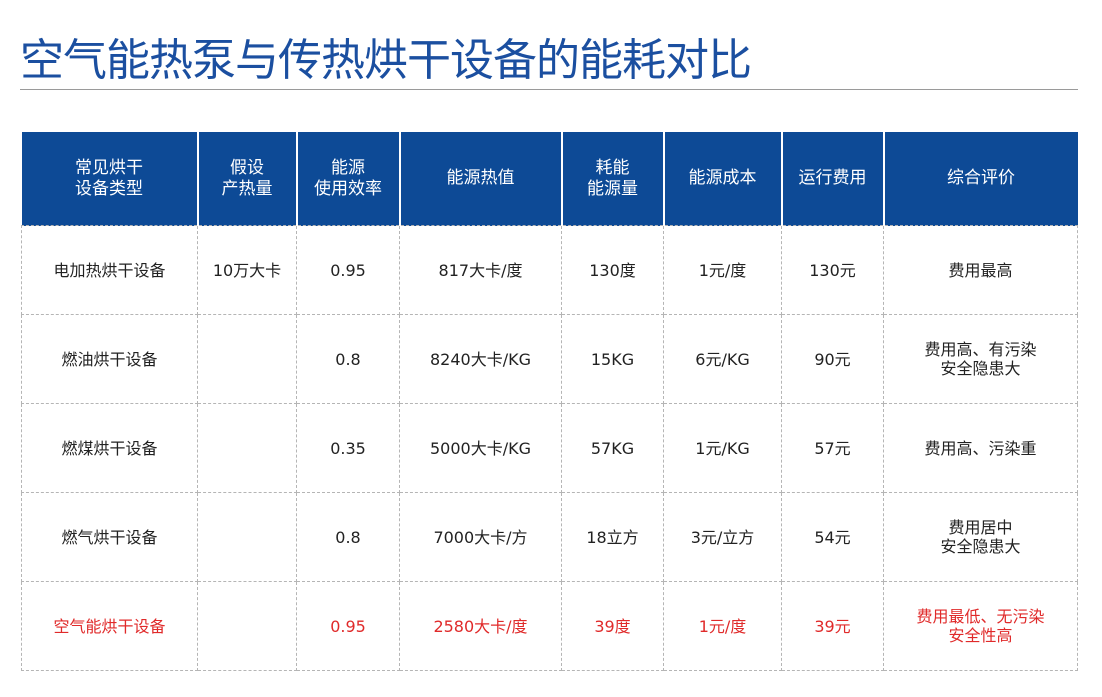 This screenshot has height=697, width=1102. I want to click on header-line: 耗能, so click(612, 167).